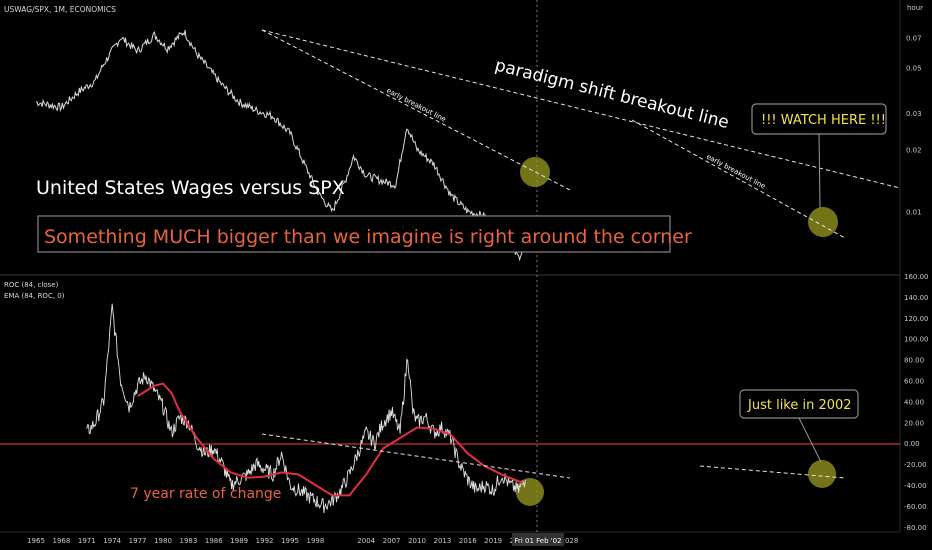  What do you see at coordinates (112, 541) in the screenshot?
I see `time-tick-label: 1974` at bounding box center [112, 541].